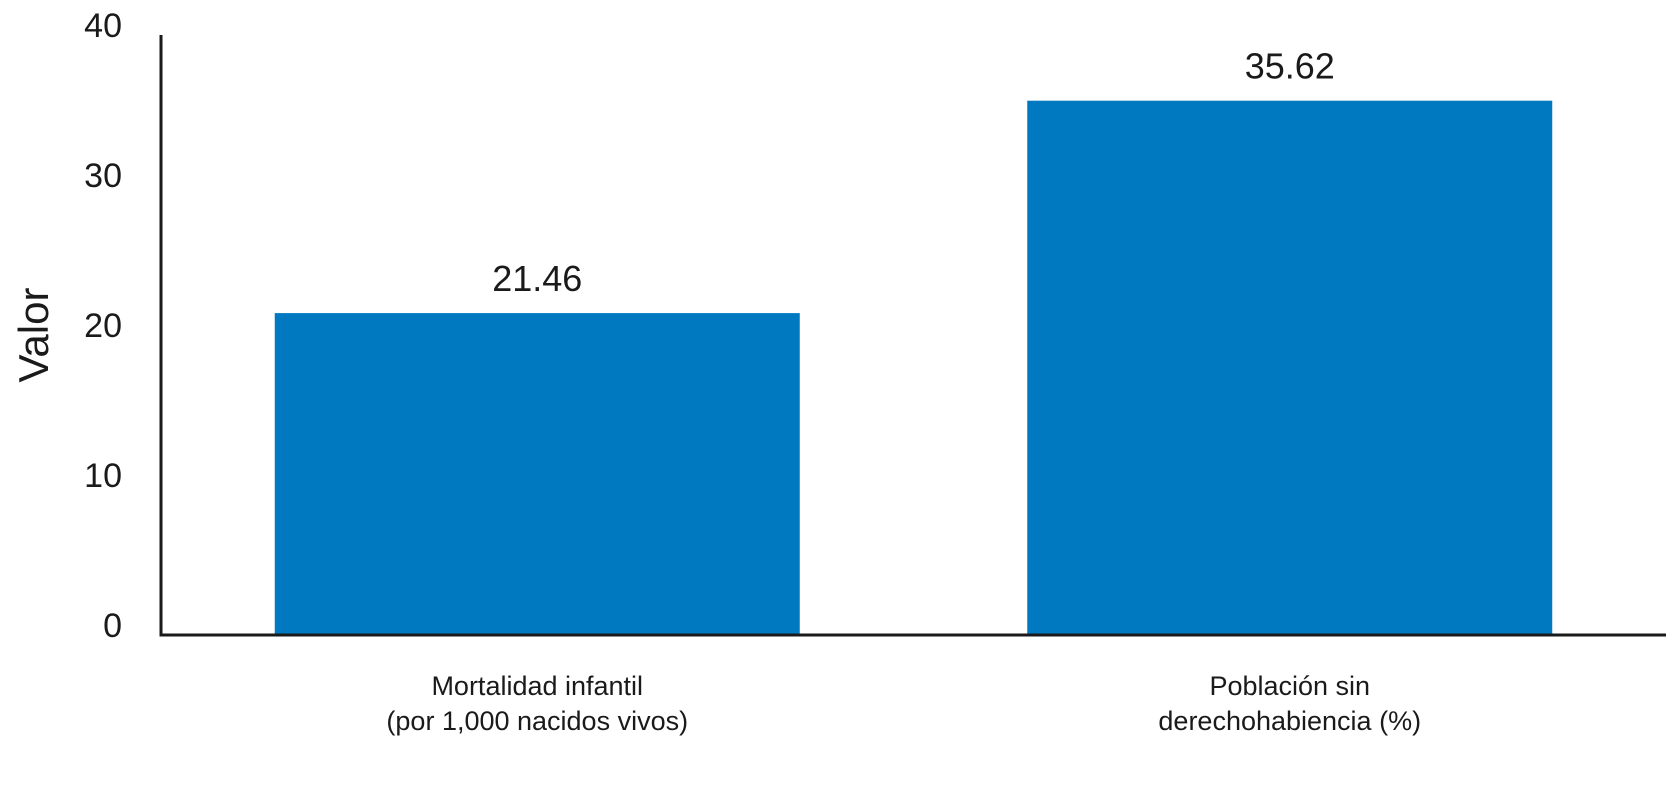  Describe the element at coordinates (103, 176) in the screenshot. I see `y-tick-label: 30` at that location.